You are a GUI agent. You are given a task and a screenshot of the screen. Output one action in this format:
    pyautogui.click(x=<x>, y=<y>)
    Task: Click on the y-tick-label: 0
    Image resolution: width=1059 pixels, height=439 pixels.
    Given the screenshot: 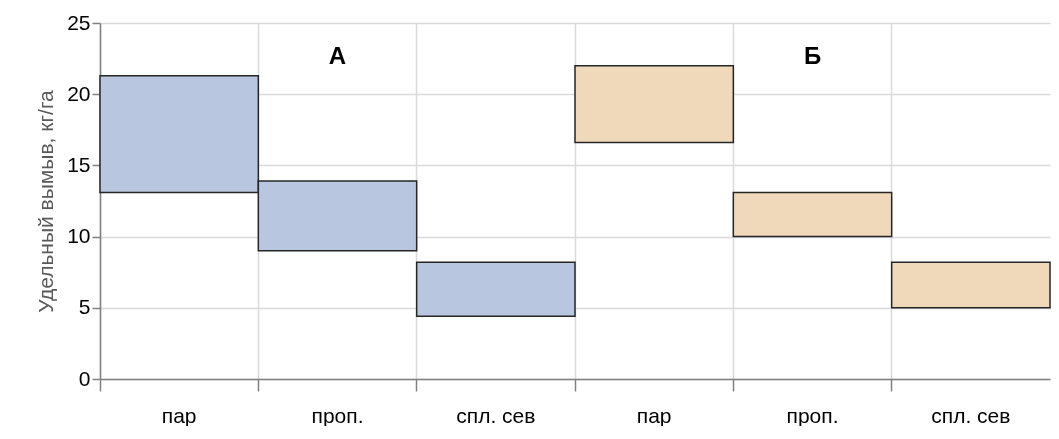 What is the action you would take?
    pyautogui.click(x=84, y=378)
    